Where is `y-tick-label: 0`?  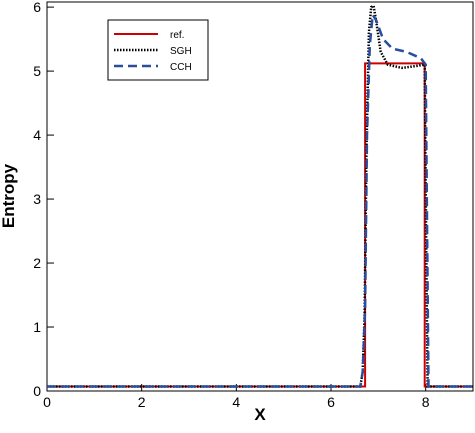 y-tick-label: 0 is located at coordinates (37, 391).